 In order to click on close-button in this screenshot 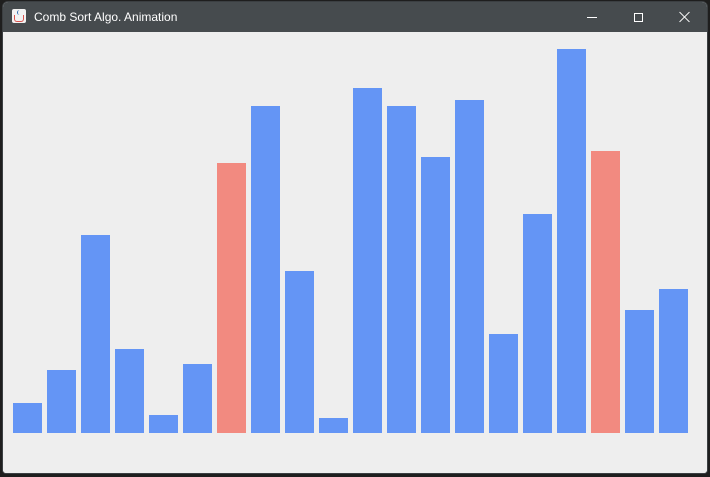, I will do `click(684, 17)`.